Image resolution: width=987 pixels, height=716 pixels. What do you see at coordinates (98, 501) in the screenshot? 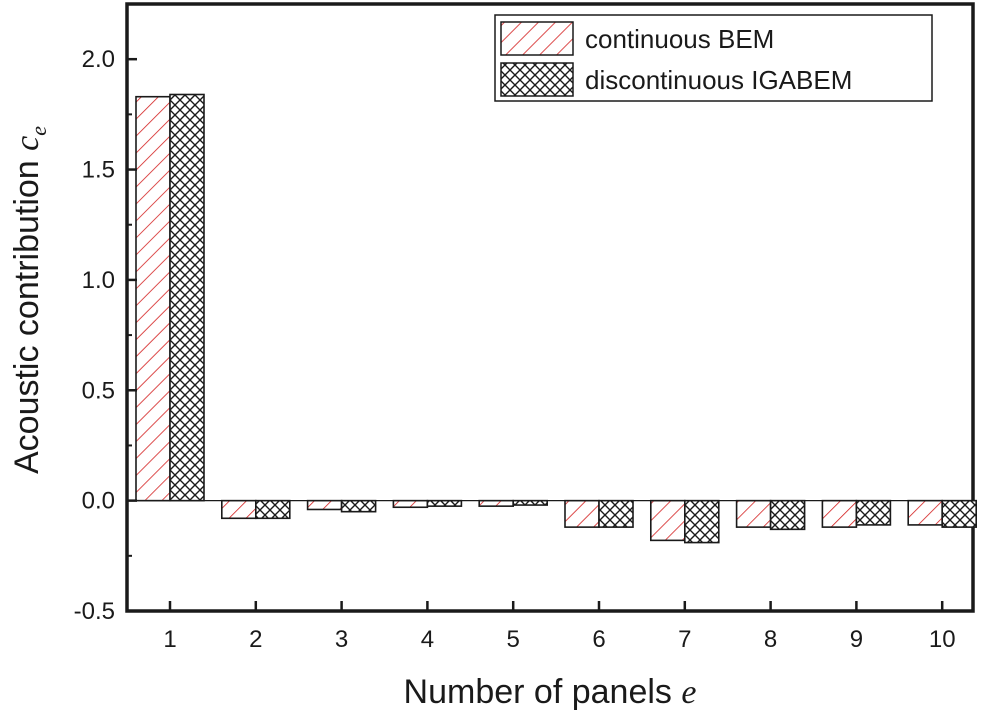
I see `y-tick-label: 0.0` at bounding box center [98, 501].